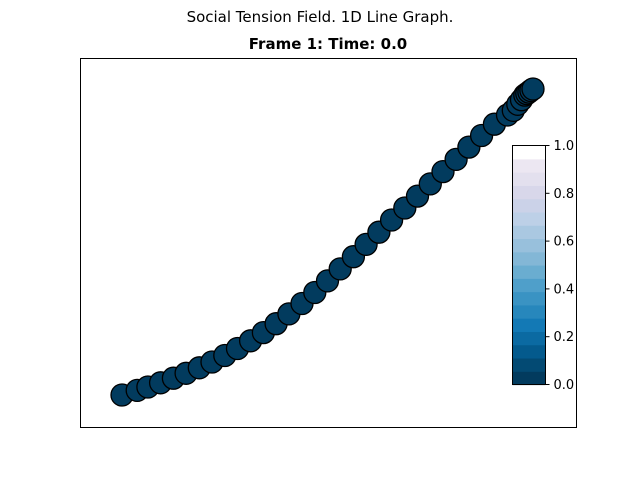 The image size is (640, 480). What do you see at coordinates (320, 17) in the screenshot?
I see `figure-suptitle: Social Tension Field. 1D Line Graph.` at bounding box center [320, 17].